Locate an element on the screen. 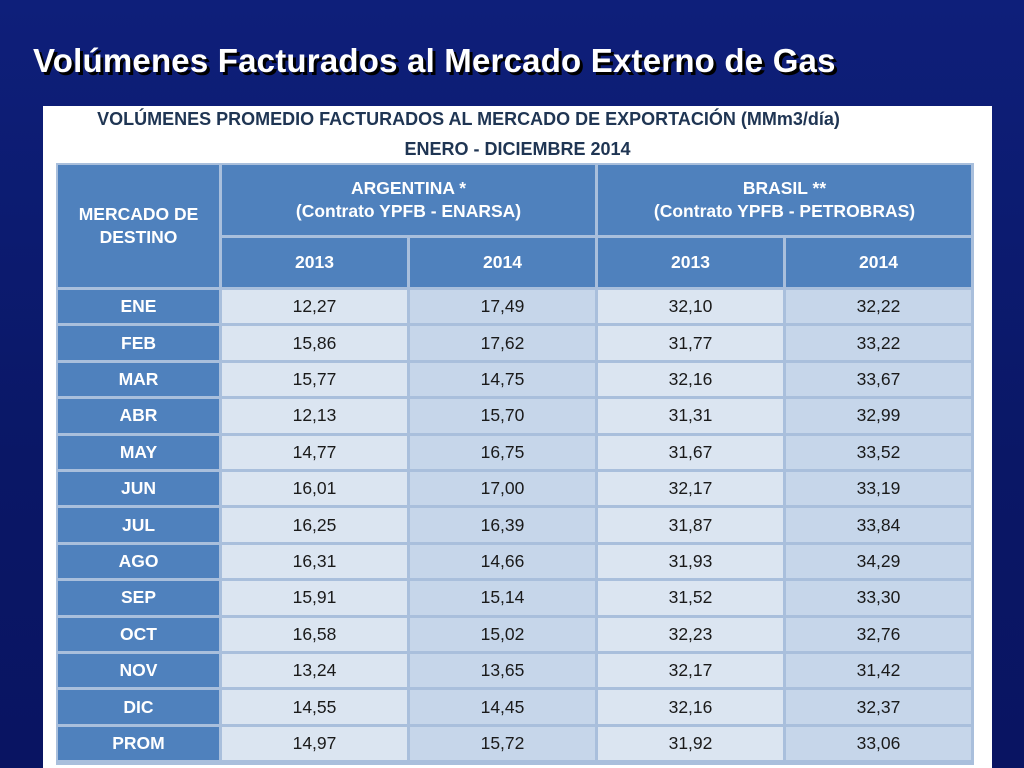 This screenshot has width=1024, height=768. row-month-label: ENE is located at coordinates (138, 307).